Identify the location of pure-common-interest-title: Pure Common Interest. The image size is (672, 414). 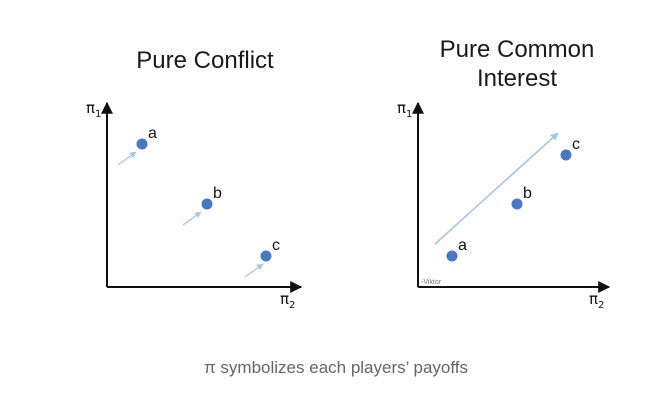
(517, 64).